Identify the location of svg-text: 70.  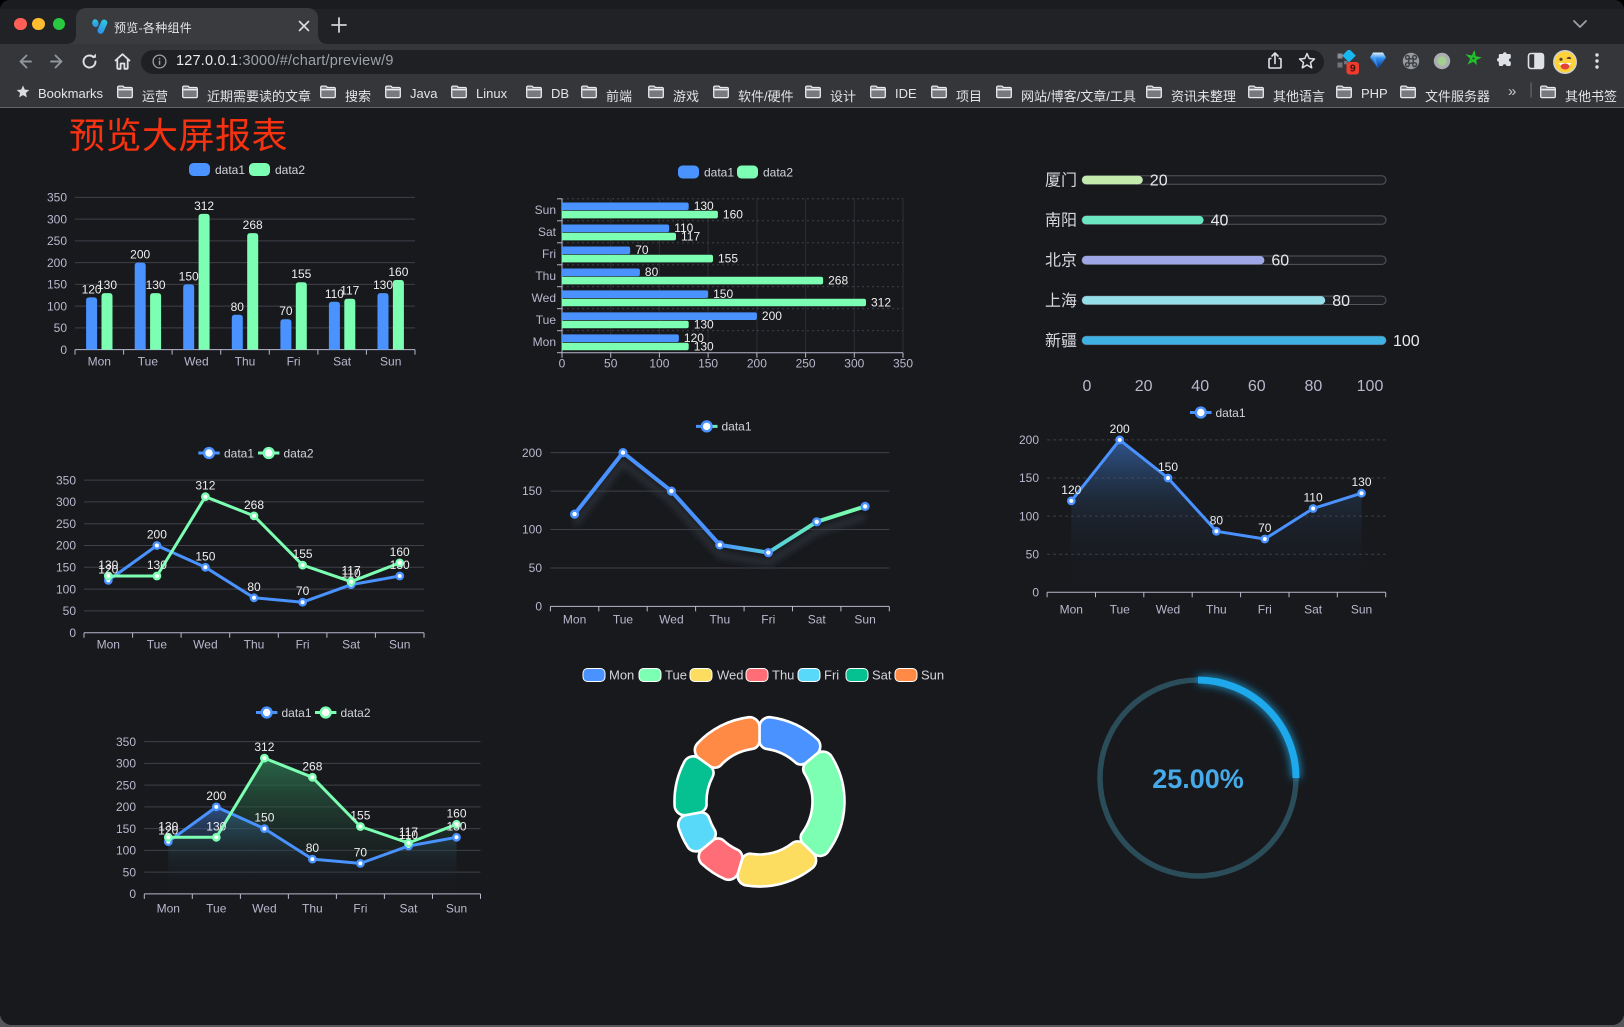
(303, 591).